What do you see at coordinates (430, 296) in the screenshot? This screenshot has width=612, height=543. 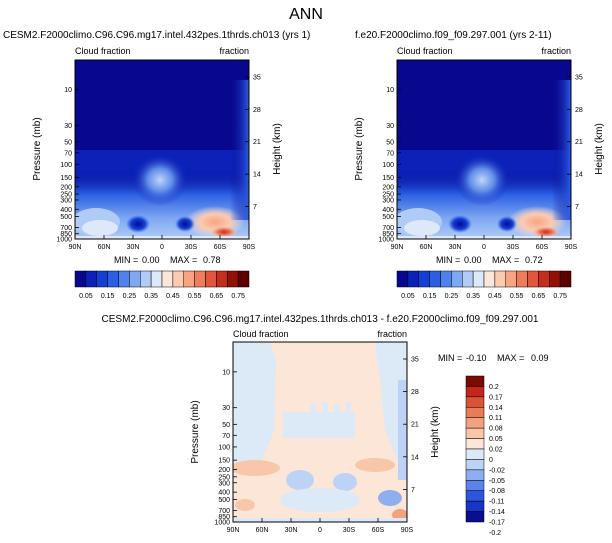 I see `colorbar-label: 0.15` at bounding box center [430, 296].